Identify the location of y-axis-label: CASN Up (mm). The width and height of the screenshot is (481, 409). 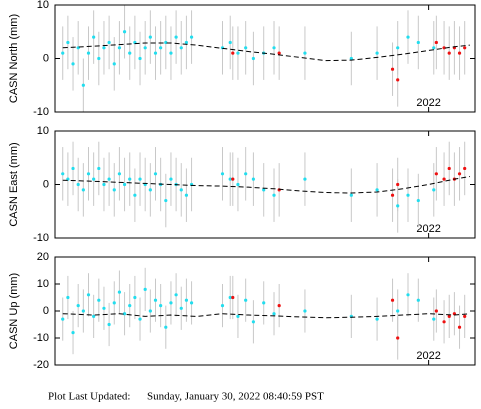
(14, 311).